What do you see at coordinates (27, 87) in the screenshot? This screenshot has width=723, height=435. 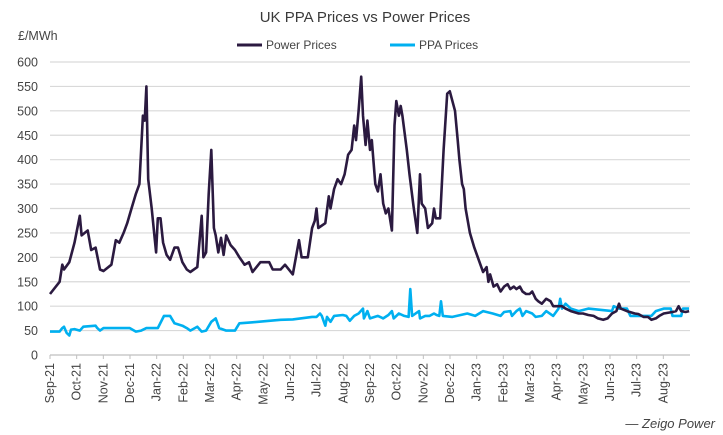 I see `y-tick-label: 550` at bounding box center [27, 87].